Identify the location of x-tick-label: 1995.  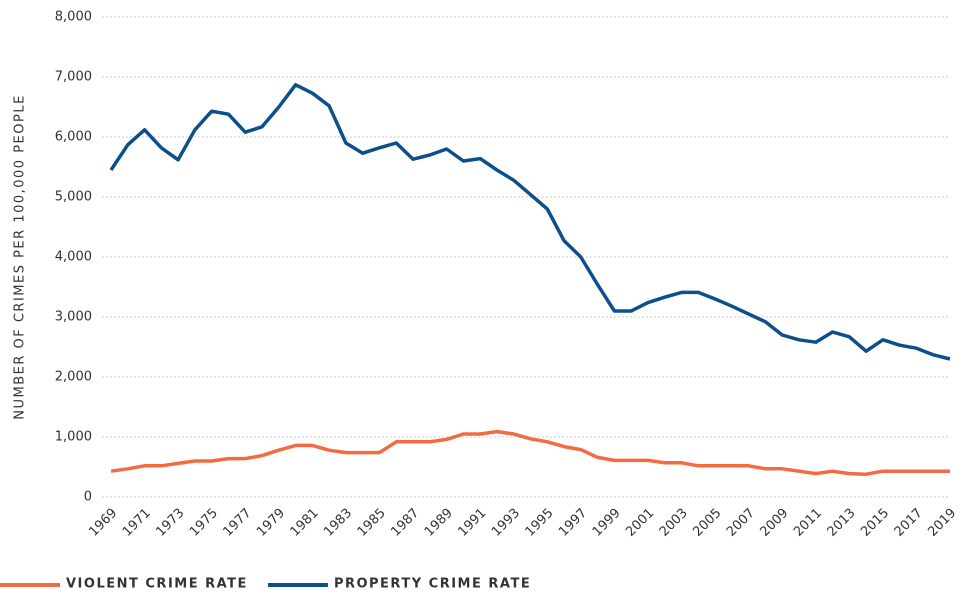
(540, 523).